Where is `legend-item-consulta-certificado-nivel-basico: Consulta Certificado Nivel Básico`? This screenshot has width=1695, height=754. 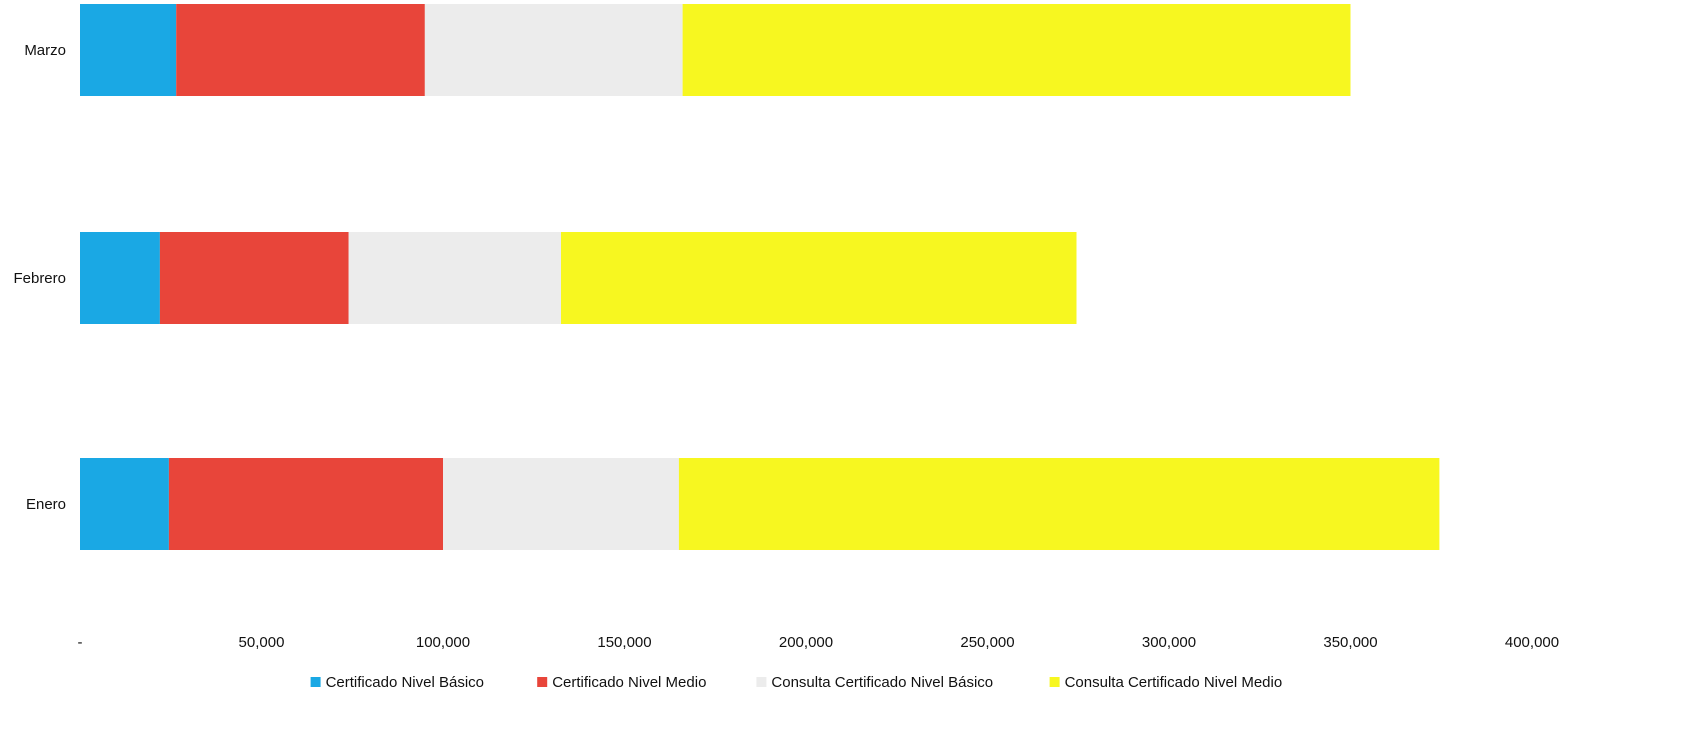
legend-item-consulta-certificado-nivel-basico: Consulta Certificado Nivel Básico is located at coordinates (874, 682).